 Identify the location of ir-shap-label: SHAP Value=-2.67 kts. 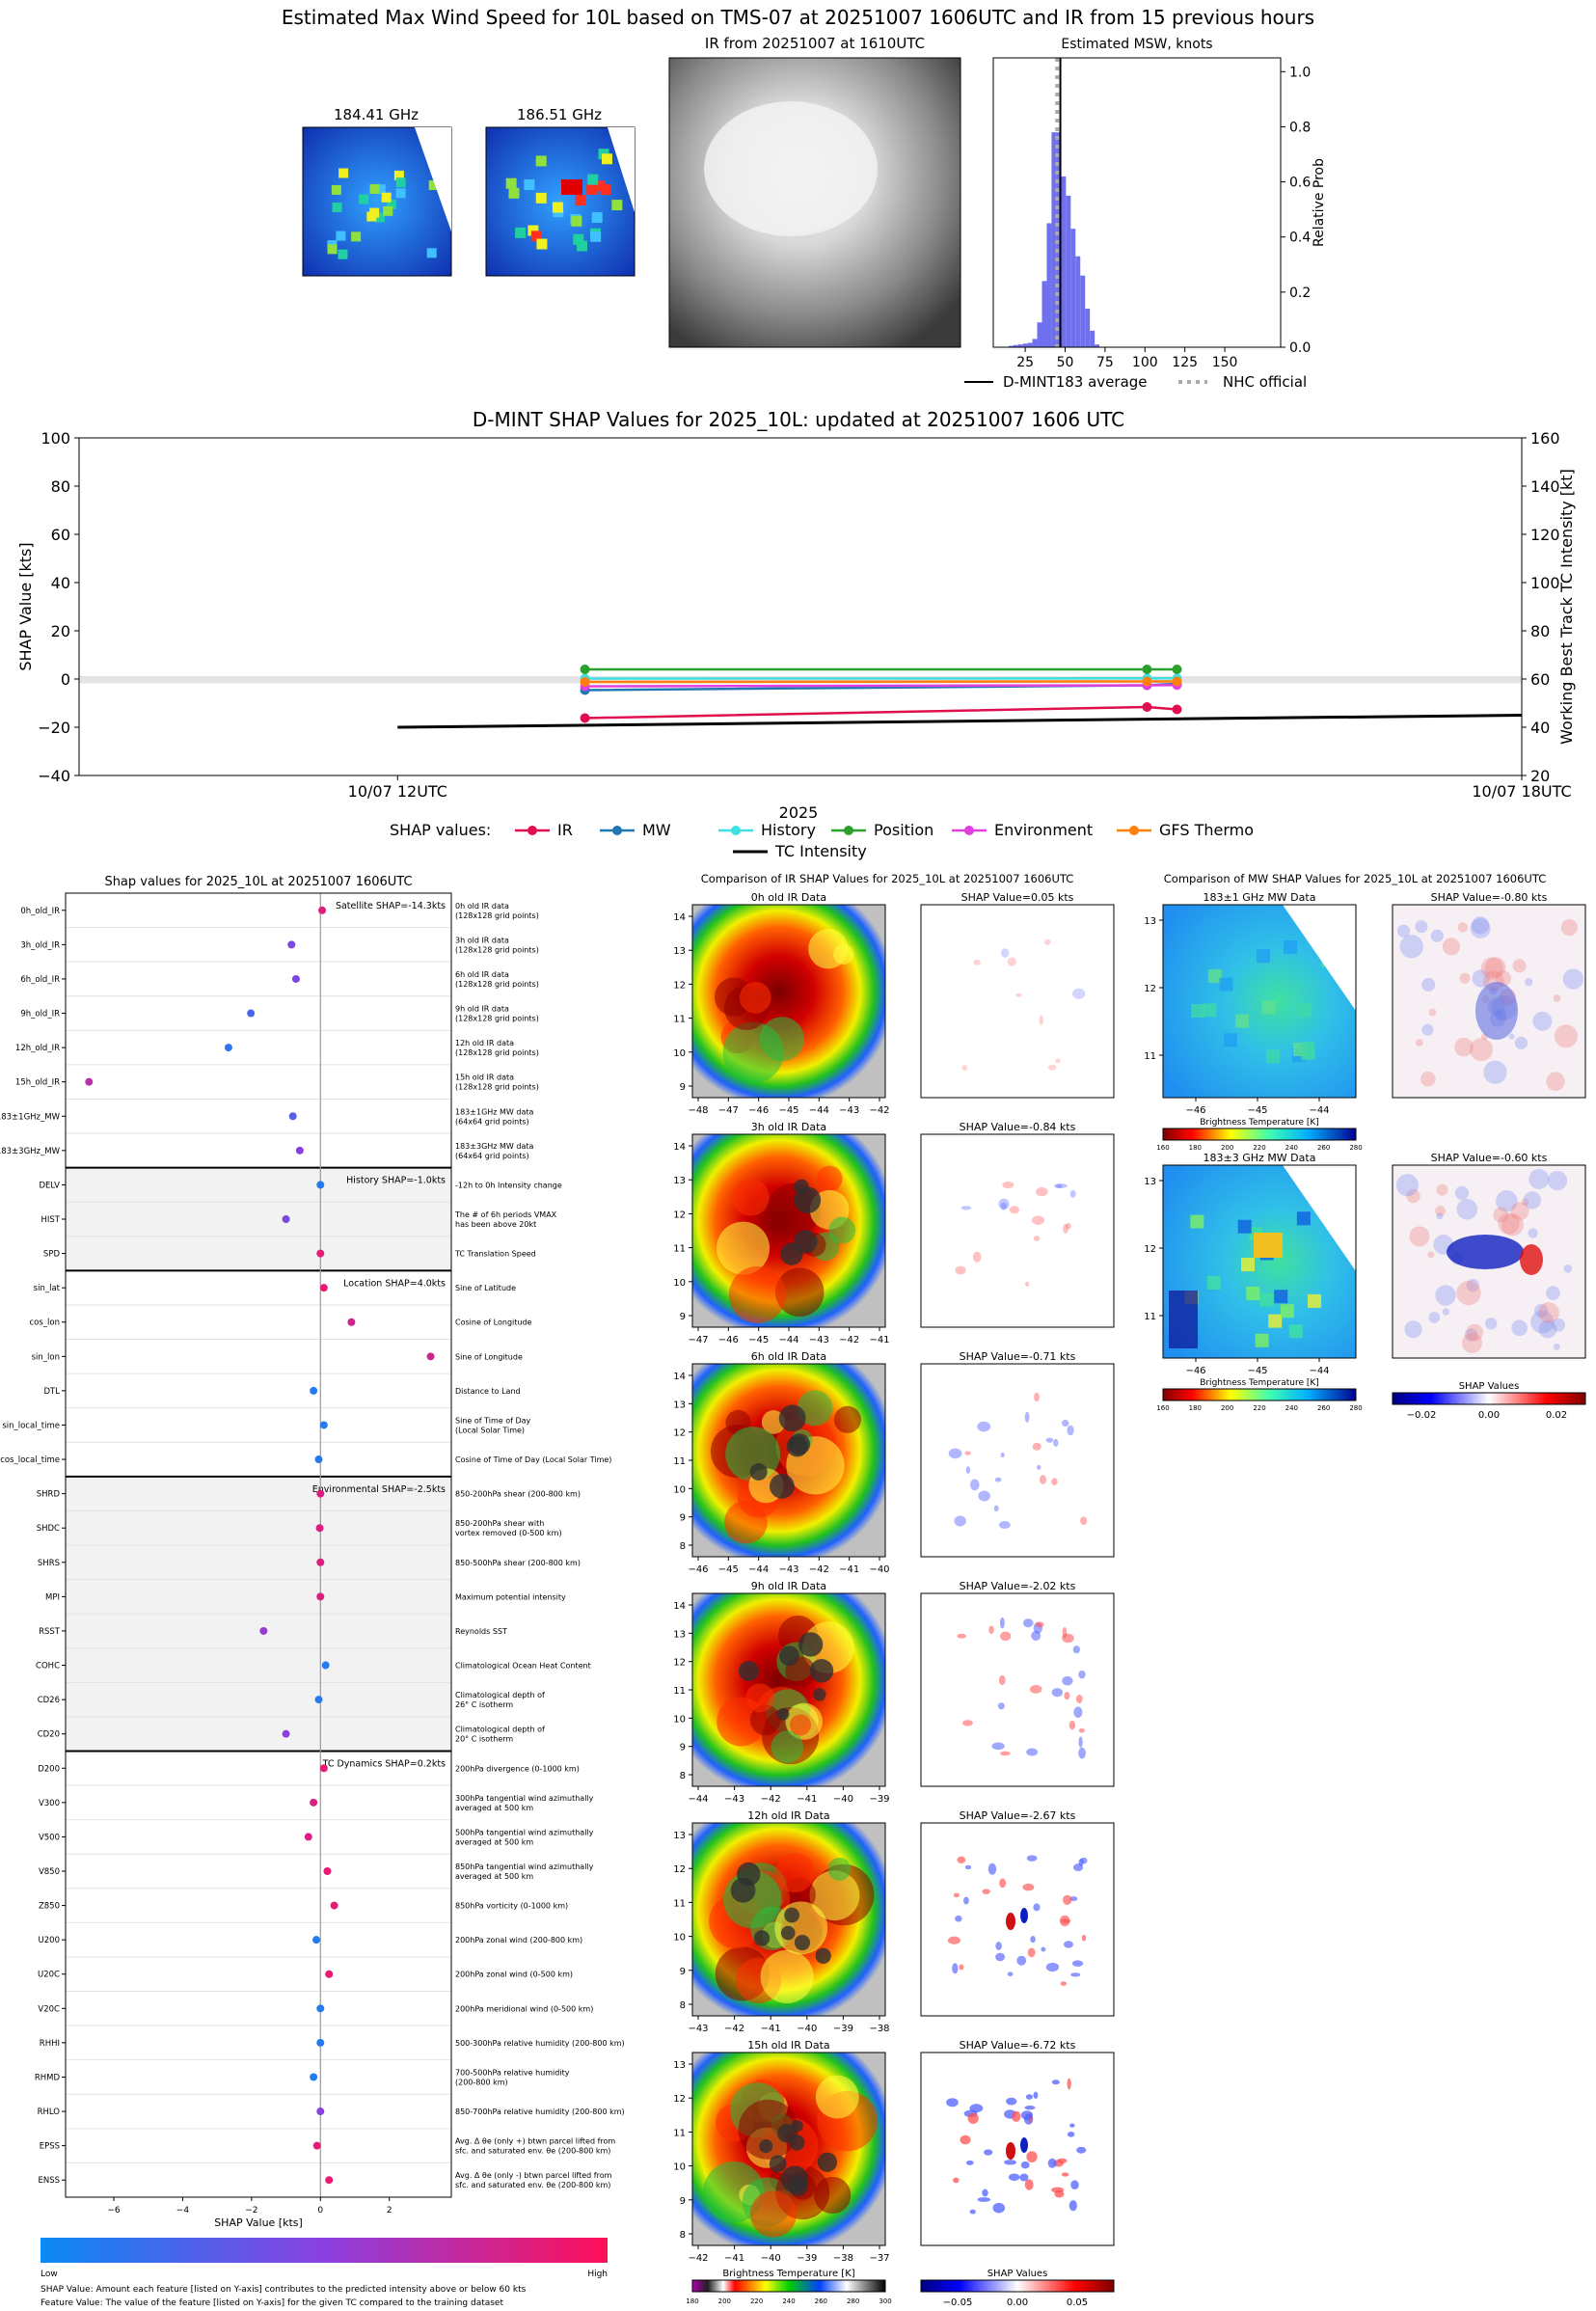
(1018, 1816).